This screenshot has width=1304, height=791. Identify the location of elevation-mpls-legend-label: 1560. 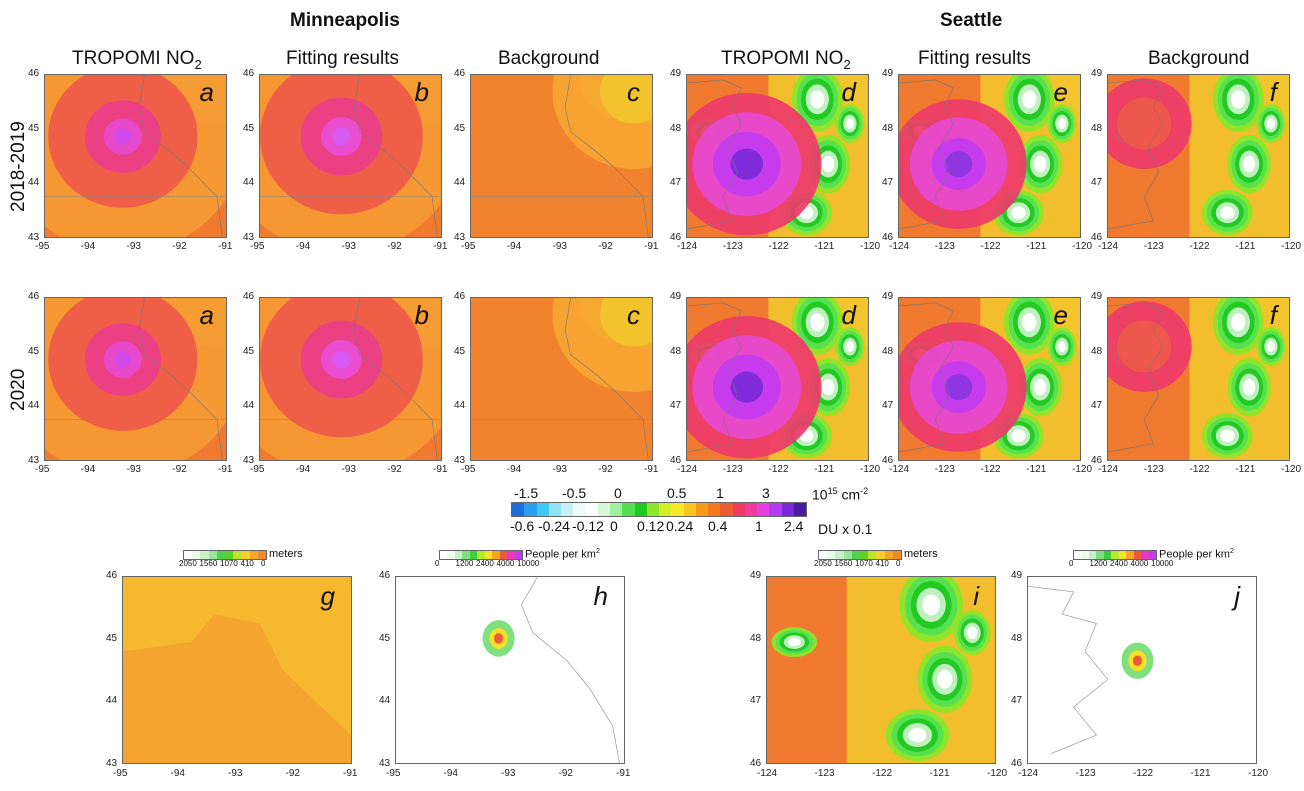
(208, 563).